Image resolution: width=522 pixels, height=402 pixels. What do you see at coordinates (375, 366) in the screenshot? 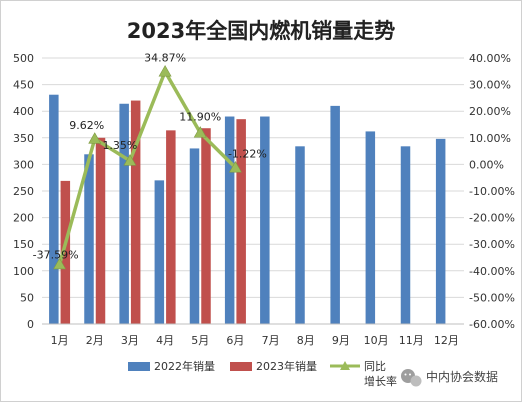
I see `legend-label-growth-1: 同比` at bounding box center [375, 366].